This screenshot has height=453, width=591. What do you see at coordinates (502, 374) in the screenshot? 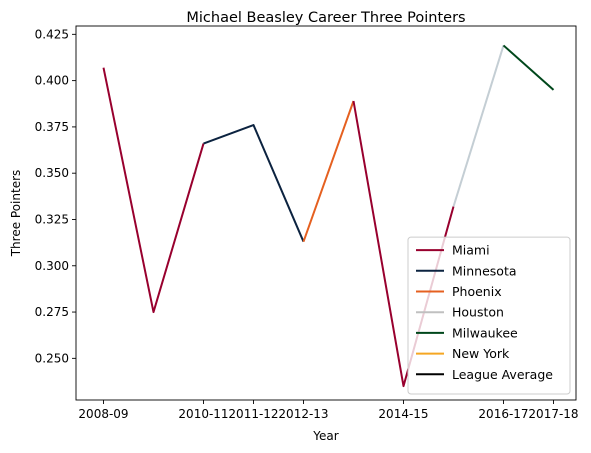
I see `legend-label: League Average` at bounding box center [502, 374].